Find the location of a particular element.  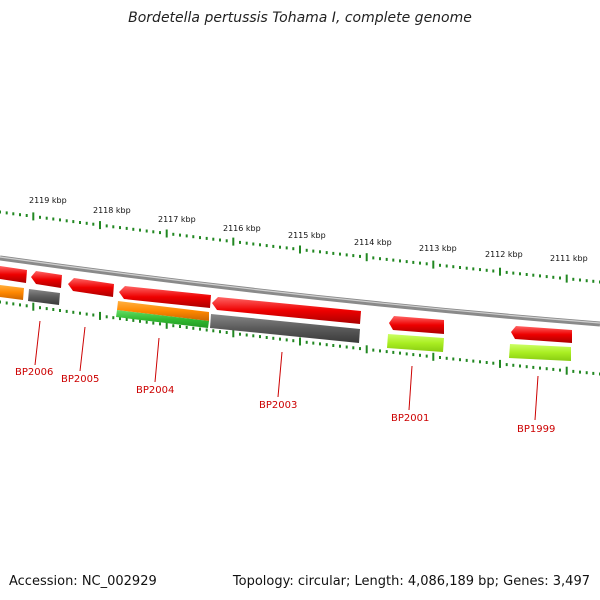

outer-tick-row is located at coordinates (300, 247).